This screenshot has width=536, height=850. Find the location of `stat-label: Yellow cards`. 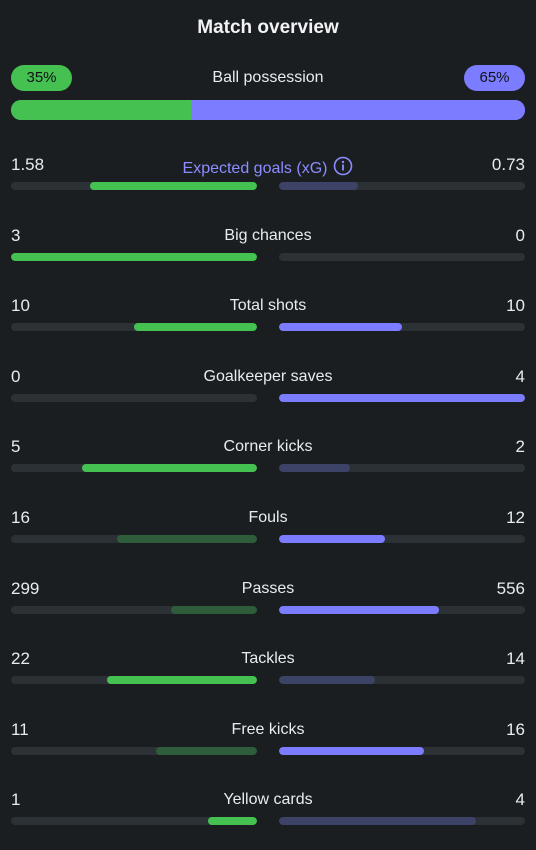

stat-label: Yellow cards is located at coordinates (268, 800).